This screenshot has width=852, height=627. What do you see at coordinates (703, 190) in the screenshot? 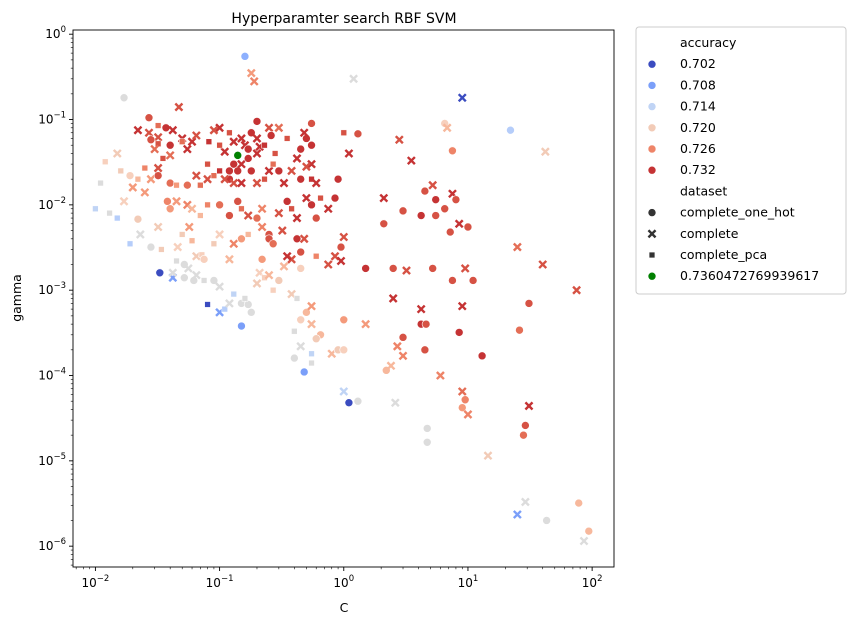
I see `legend-dataset-title: dataset` at bounding box center [703, 190].